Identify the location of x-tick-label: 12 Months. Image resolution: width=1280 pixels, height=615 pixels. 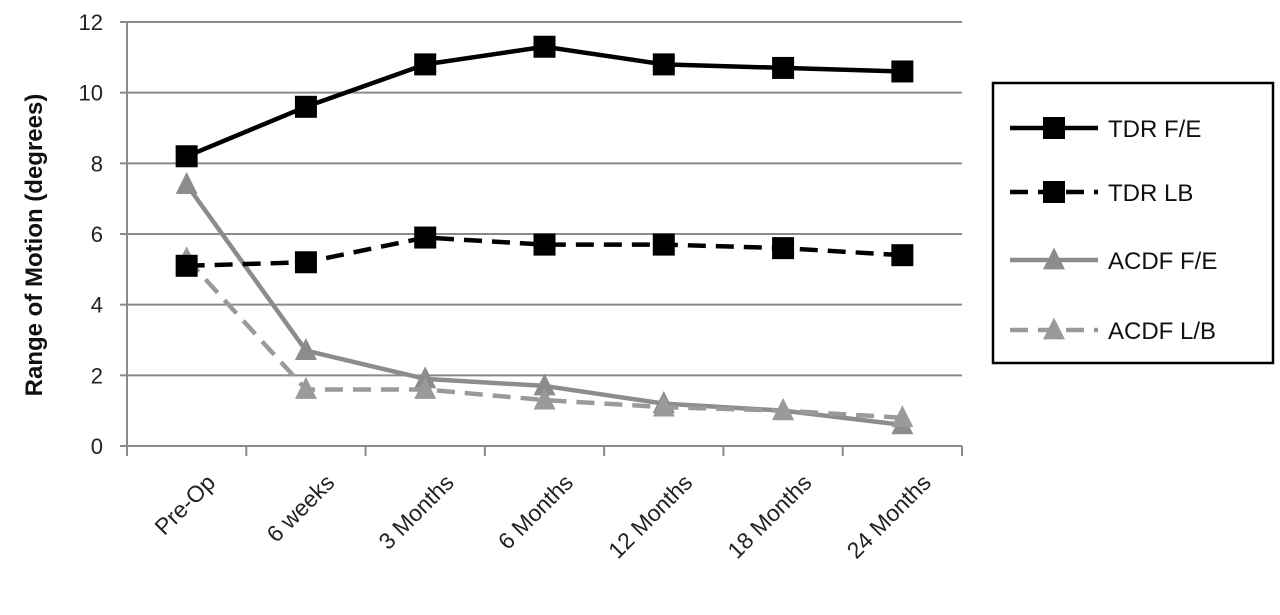
(650, 516).